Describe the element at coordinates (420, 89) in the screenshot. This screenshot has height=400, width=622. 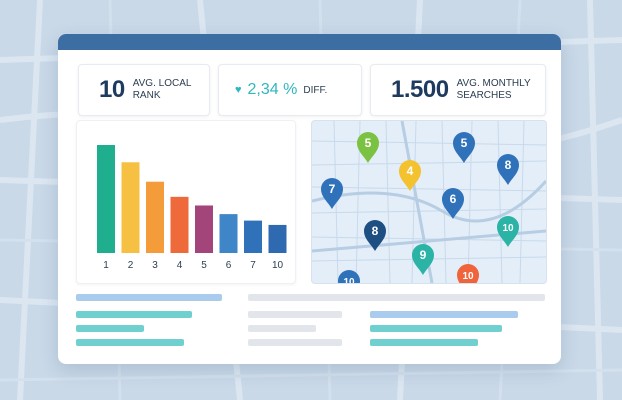
I see `kpi-searches-value: 1.500` at that location.